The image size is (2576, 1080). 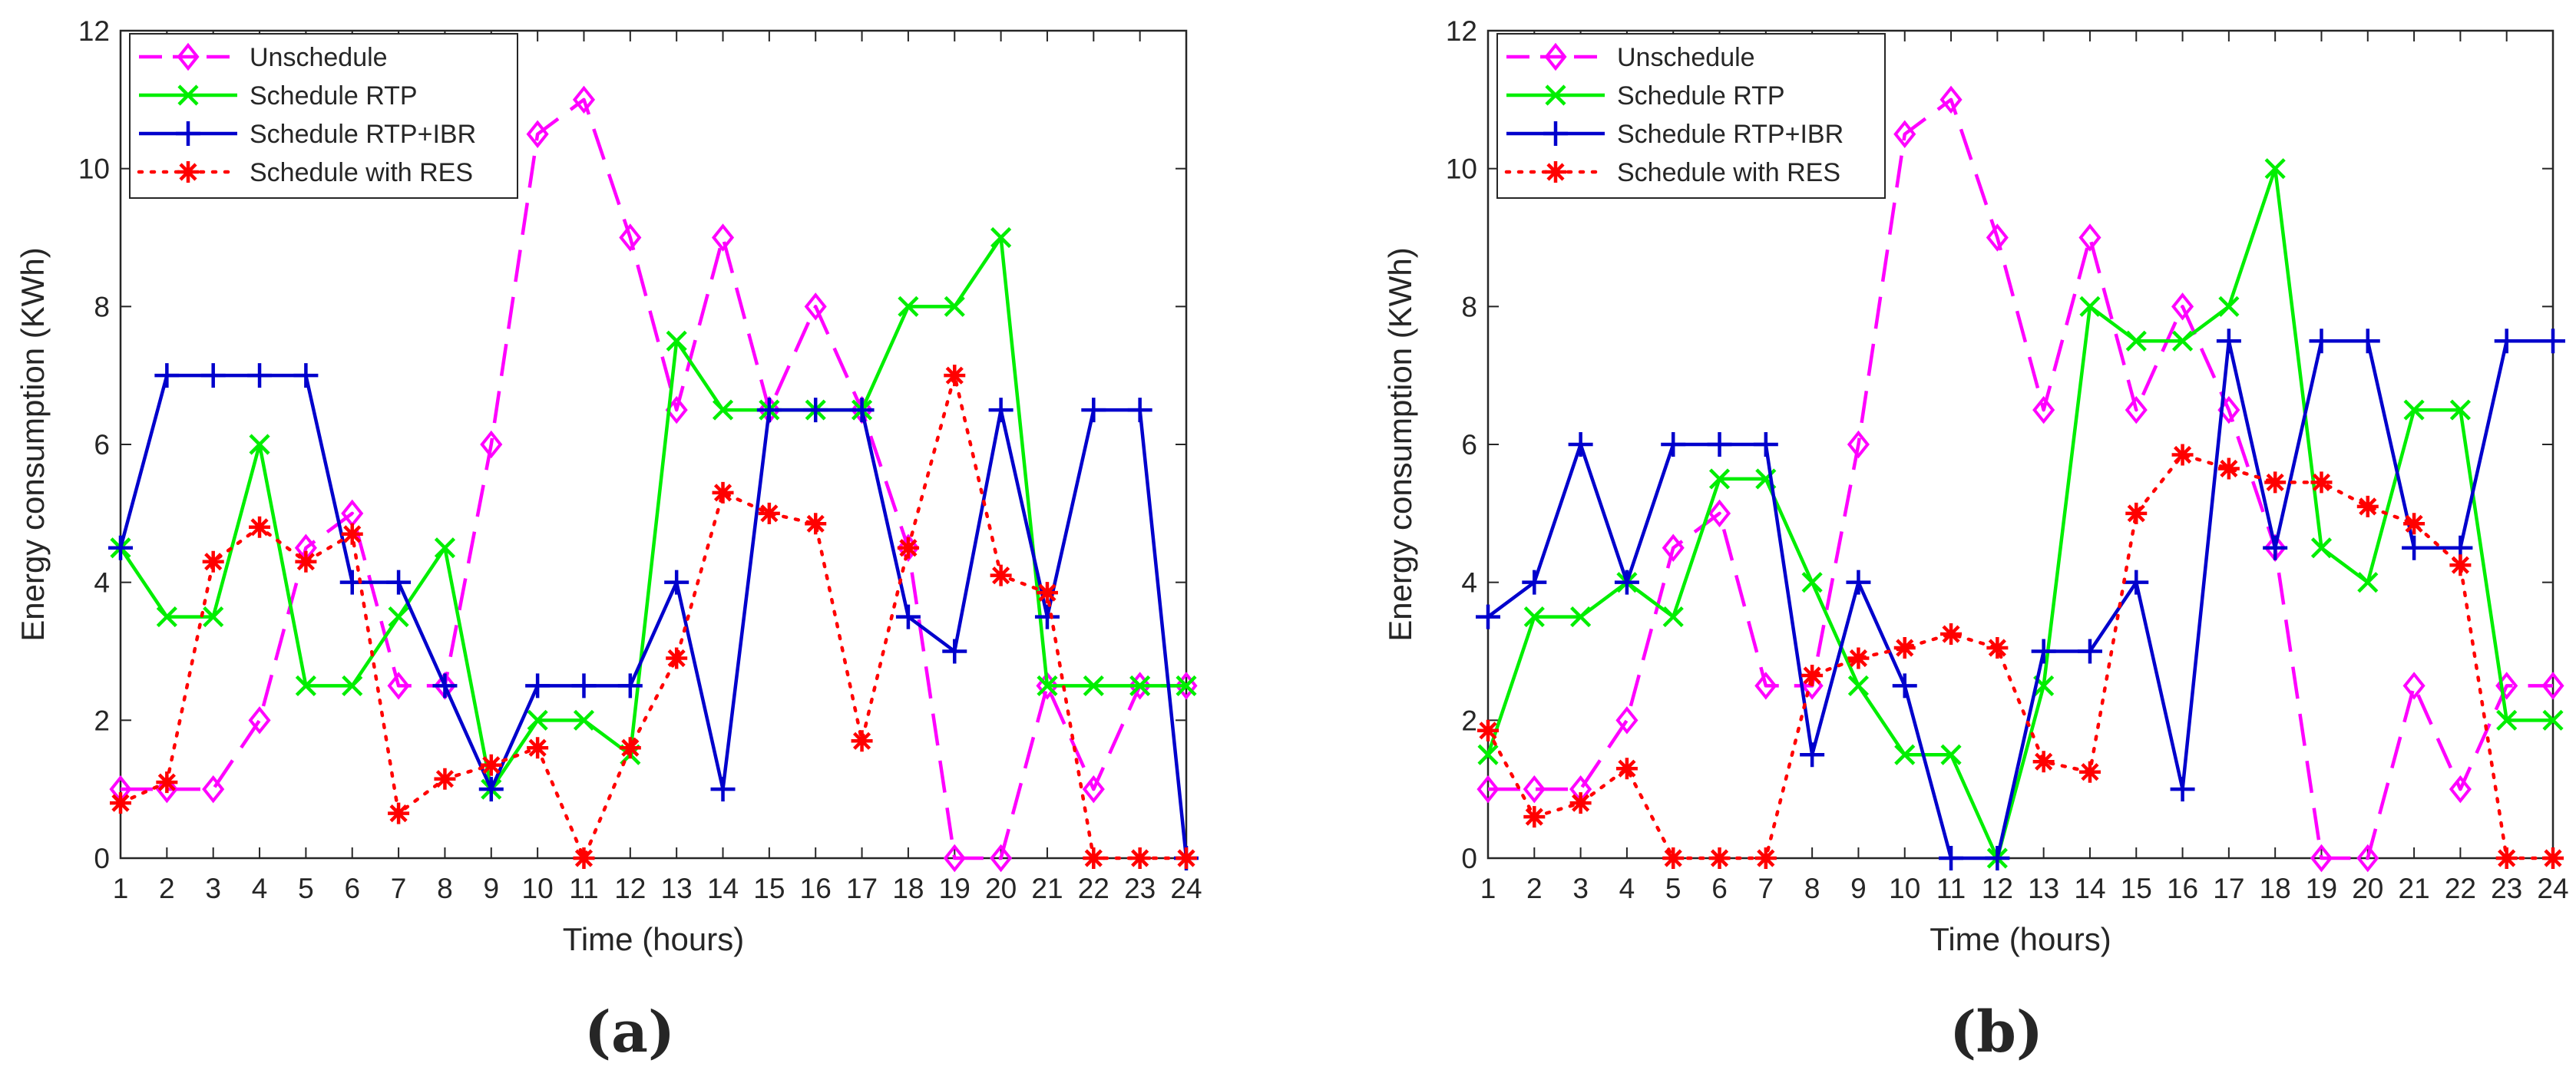 I want to click on panel-letter: a, so click(x=629, y=1032).